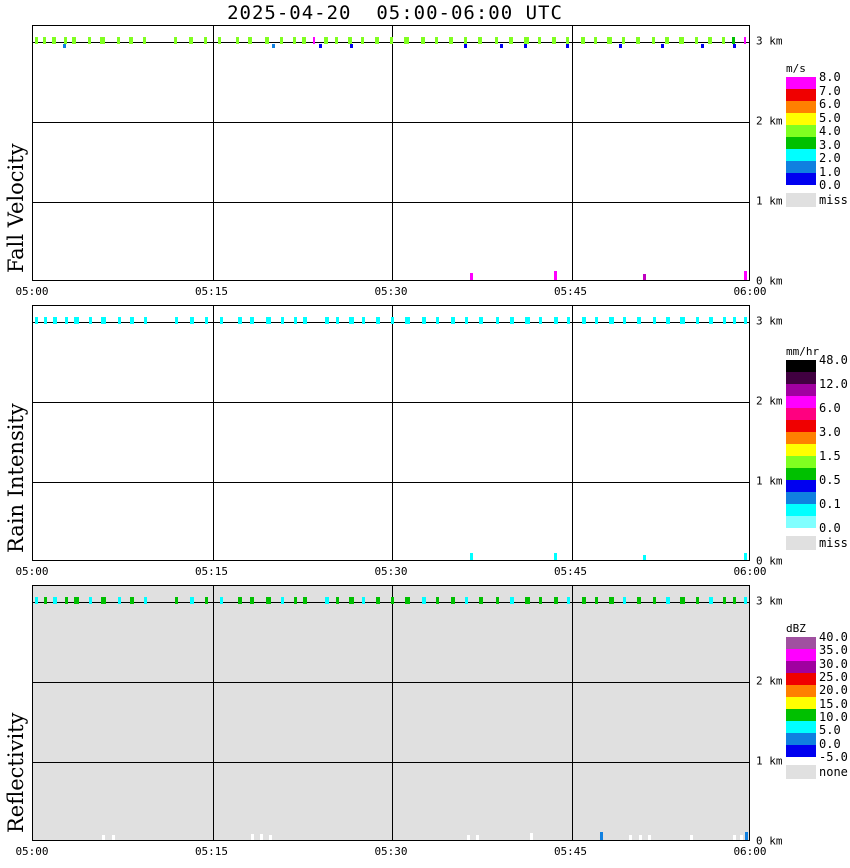 Image resolution: width=850 pixels, height=868 pixels. Describe the element at coordinates (830, 90) in the screenshot. I see `colorbar-tick-label: 7.0` at that location.